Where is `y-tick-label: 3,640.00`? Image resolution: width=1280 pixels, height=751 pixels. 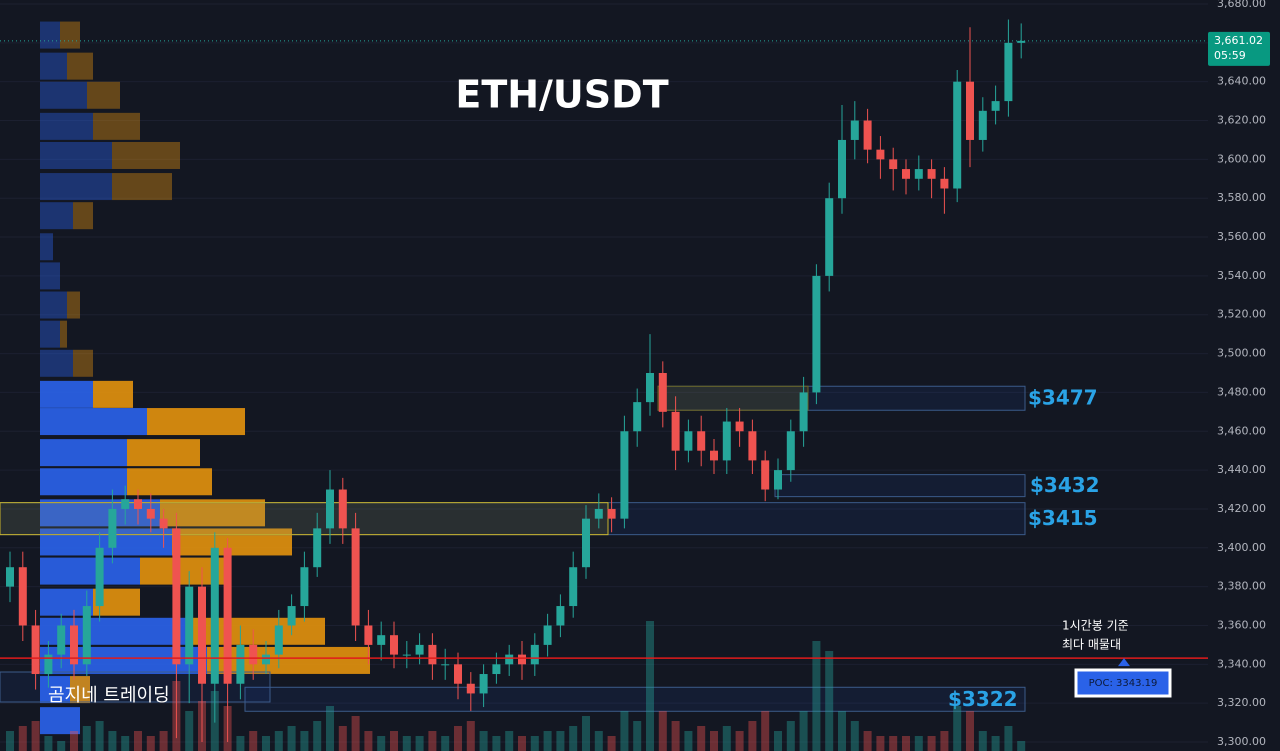 y-tick-label: 3,640.00 is located at coordinates (1241, 81).